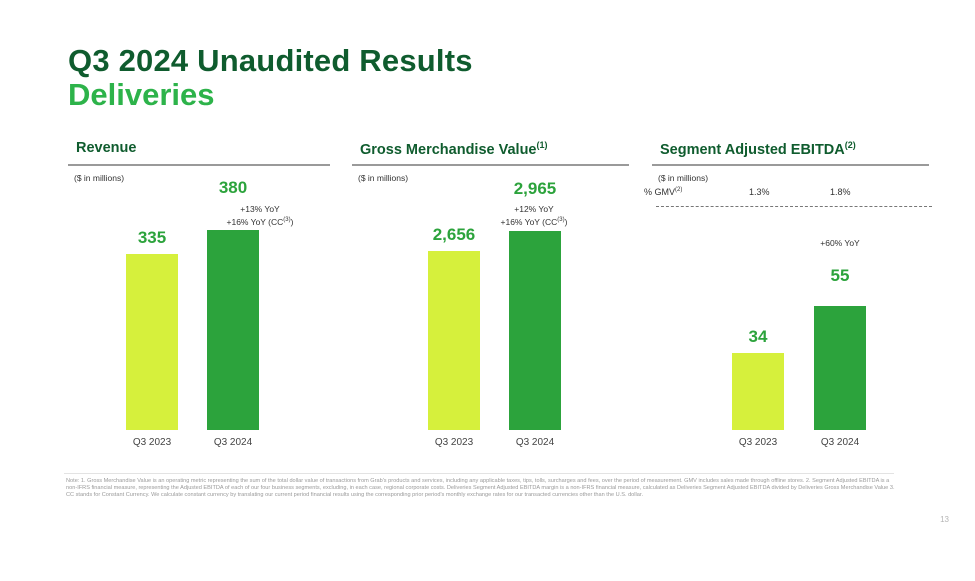  What do you see at coordinates (535, 330) in the screenshot?
I see `gmv-bar-q3-2024` at bounding box center [535, 330].